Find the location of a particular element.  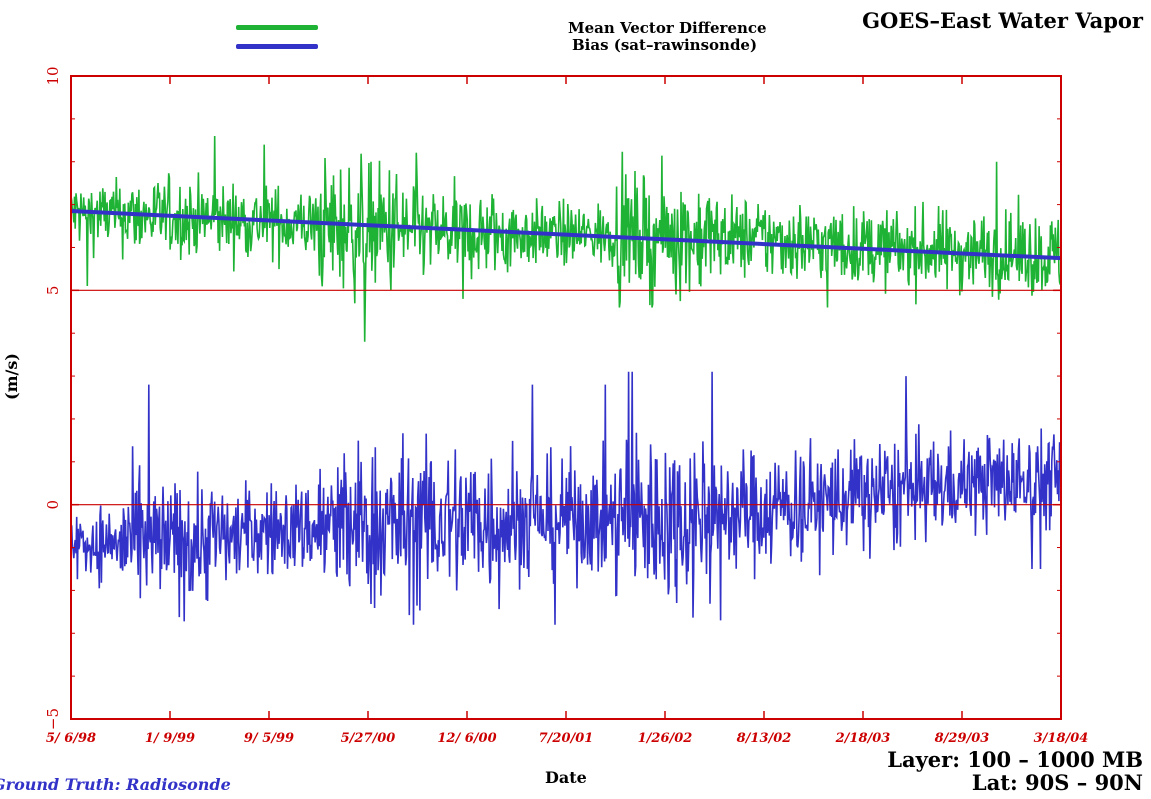

legend-item-mvd: Mean Vector Difference is located at coordinates (501, 28).